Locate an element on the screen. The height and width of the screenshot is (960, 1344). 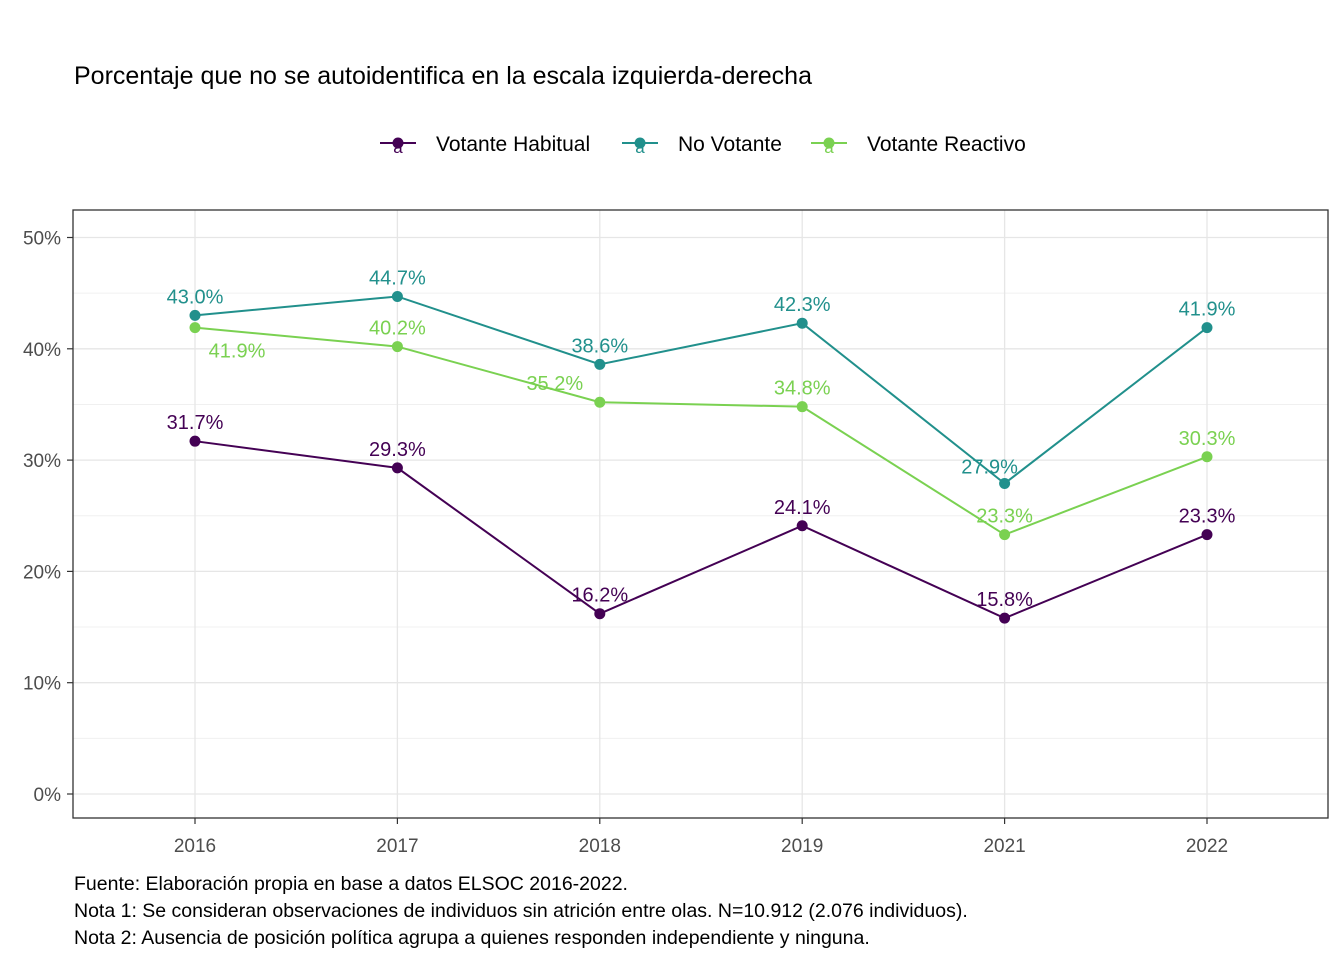
data-label: 24.1% is located at coordinates (802, 508).